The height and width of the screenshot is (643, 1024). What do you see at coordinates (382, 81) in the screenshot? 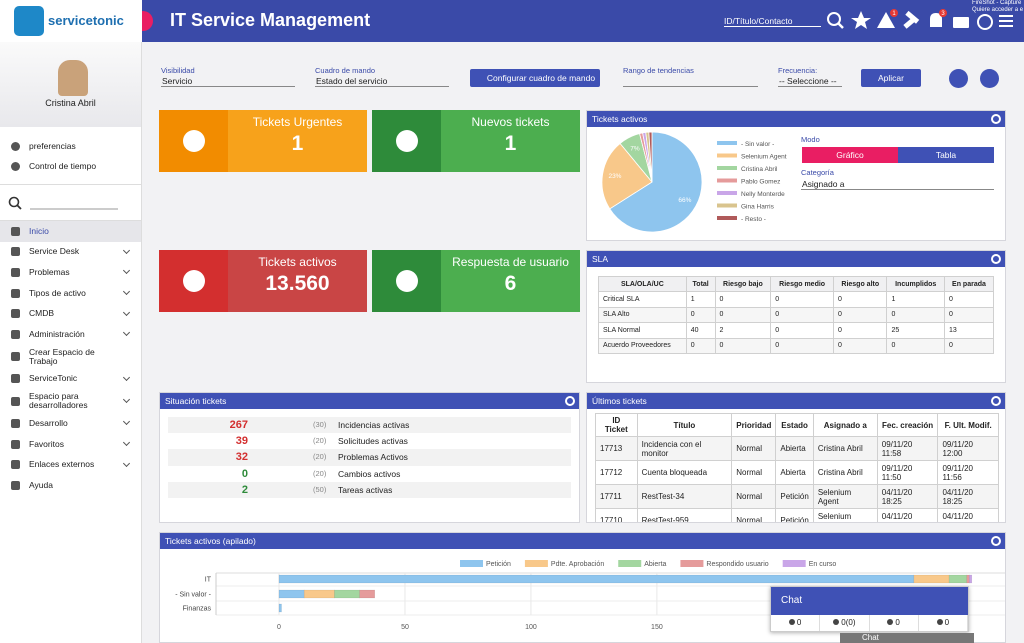
I see `dashboard-select: Estado del servicio` at bounding box center [382, 81].